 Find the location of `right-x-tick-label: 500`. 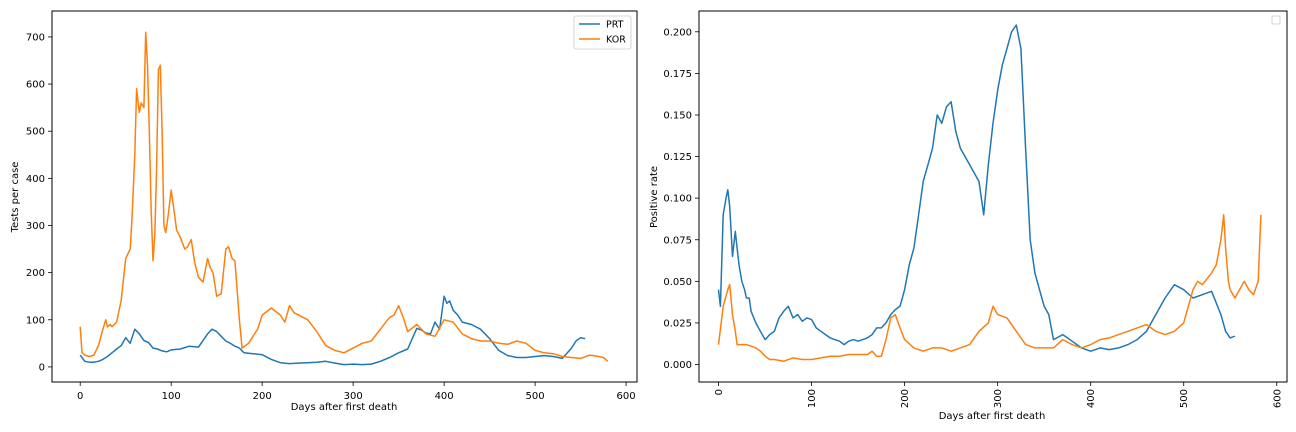

right-x-tick-label: 500 is located at coordinates (1184, 398).